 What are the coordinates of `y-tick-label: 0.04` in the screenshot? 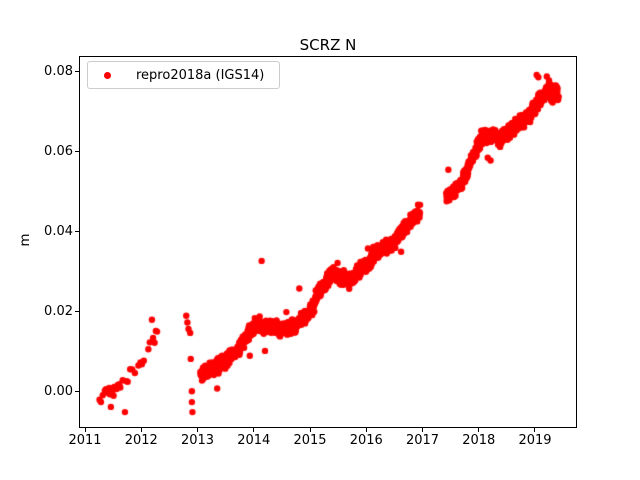 It's located at (58, 231).